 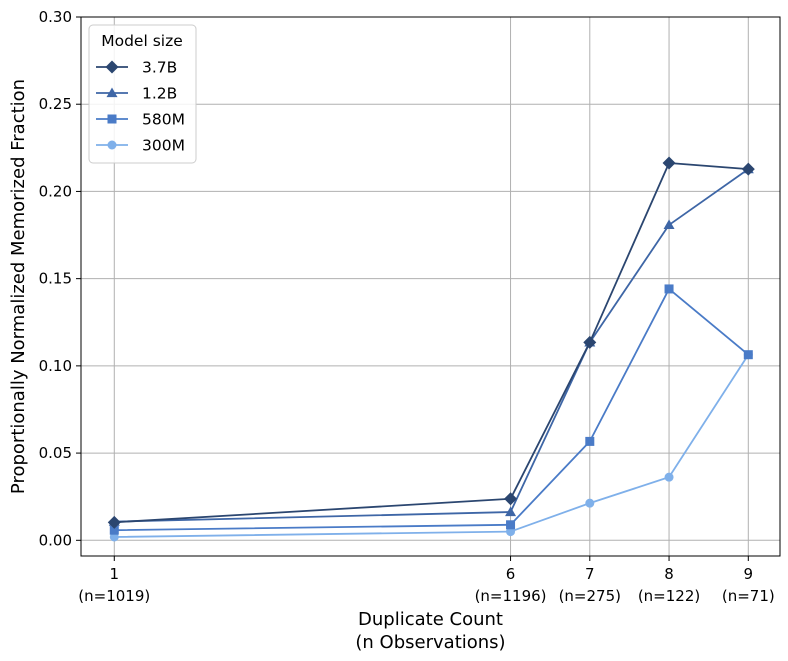 I want to click on legend-label: 300M, so click(x=163, y=146).